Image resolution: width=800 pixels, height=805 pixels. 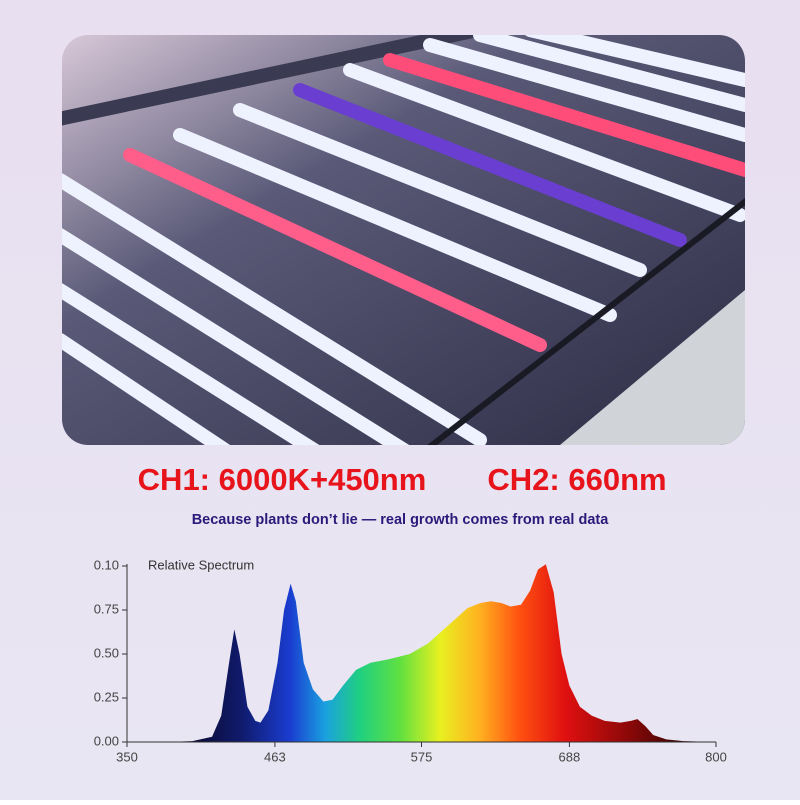 What do you see at coordinates (106, 696) in the screenshot?
I see `y-tick-label: 0.25` at bounding box center [106, 696].